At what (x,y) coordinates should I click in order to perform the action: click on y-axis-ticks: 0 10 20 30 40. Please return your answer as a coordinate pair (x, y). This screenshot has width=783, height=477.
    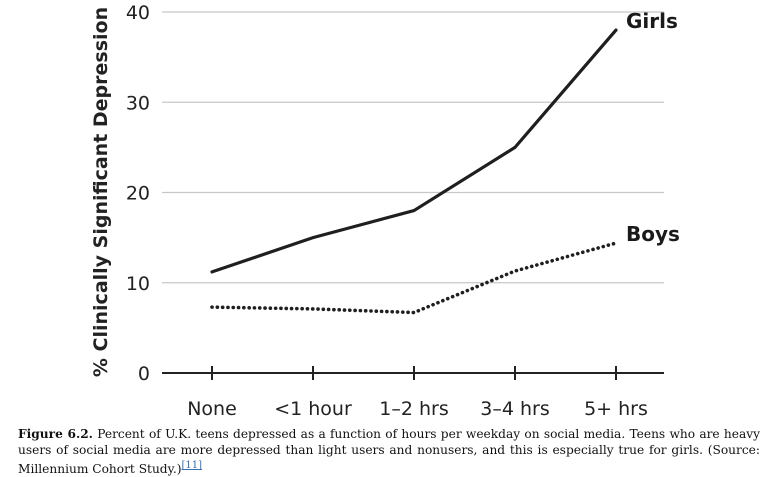
    Looking at the image, I should click on (138, 193).